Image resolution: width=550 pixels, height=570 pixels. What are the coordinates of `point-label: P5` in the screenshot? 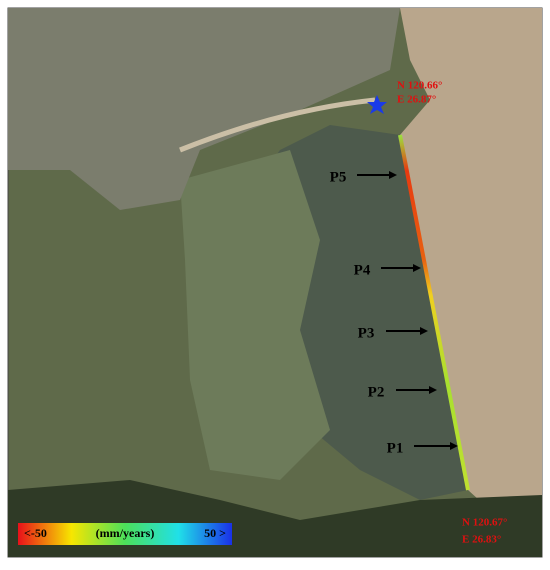 It's located at (338, 177).